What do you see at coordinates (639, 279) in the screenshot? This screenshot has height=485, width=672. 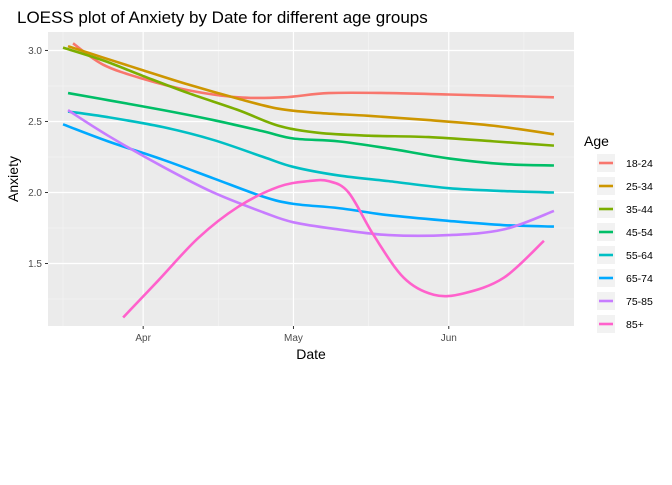 I see `legend-label: 65-74` at bounding box center [639, 279].